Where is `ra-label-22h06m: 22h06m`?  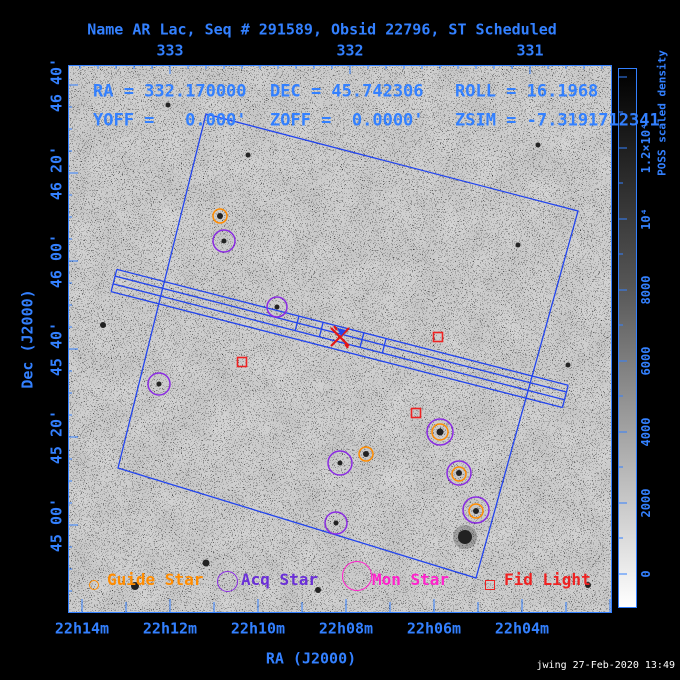 ra-label-22h06m: 22h06m is located at coordinates (434, 628).